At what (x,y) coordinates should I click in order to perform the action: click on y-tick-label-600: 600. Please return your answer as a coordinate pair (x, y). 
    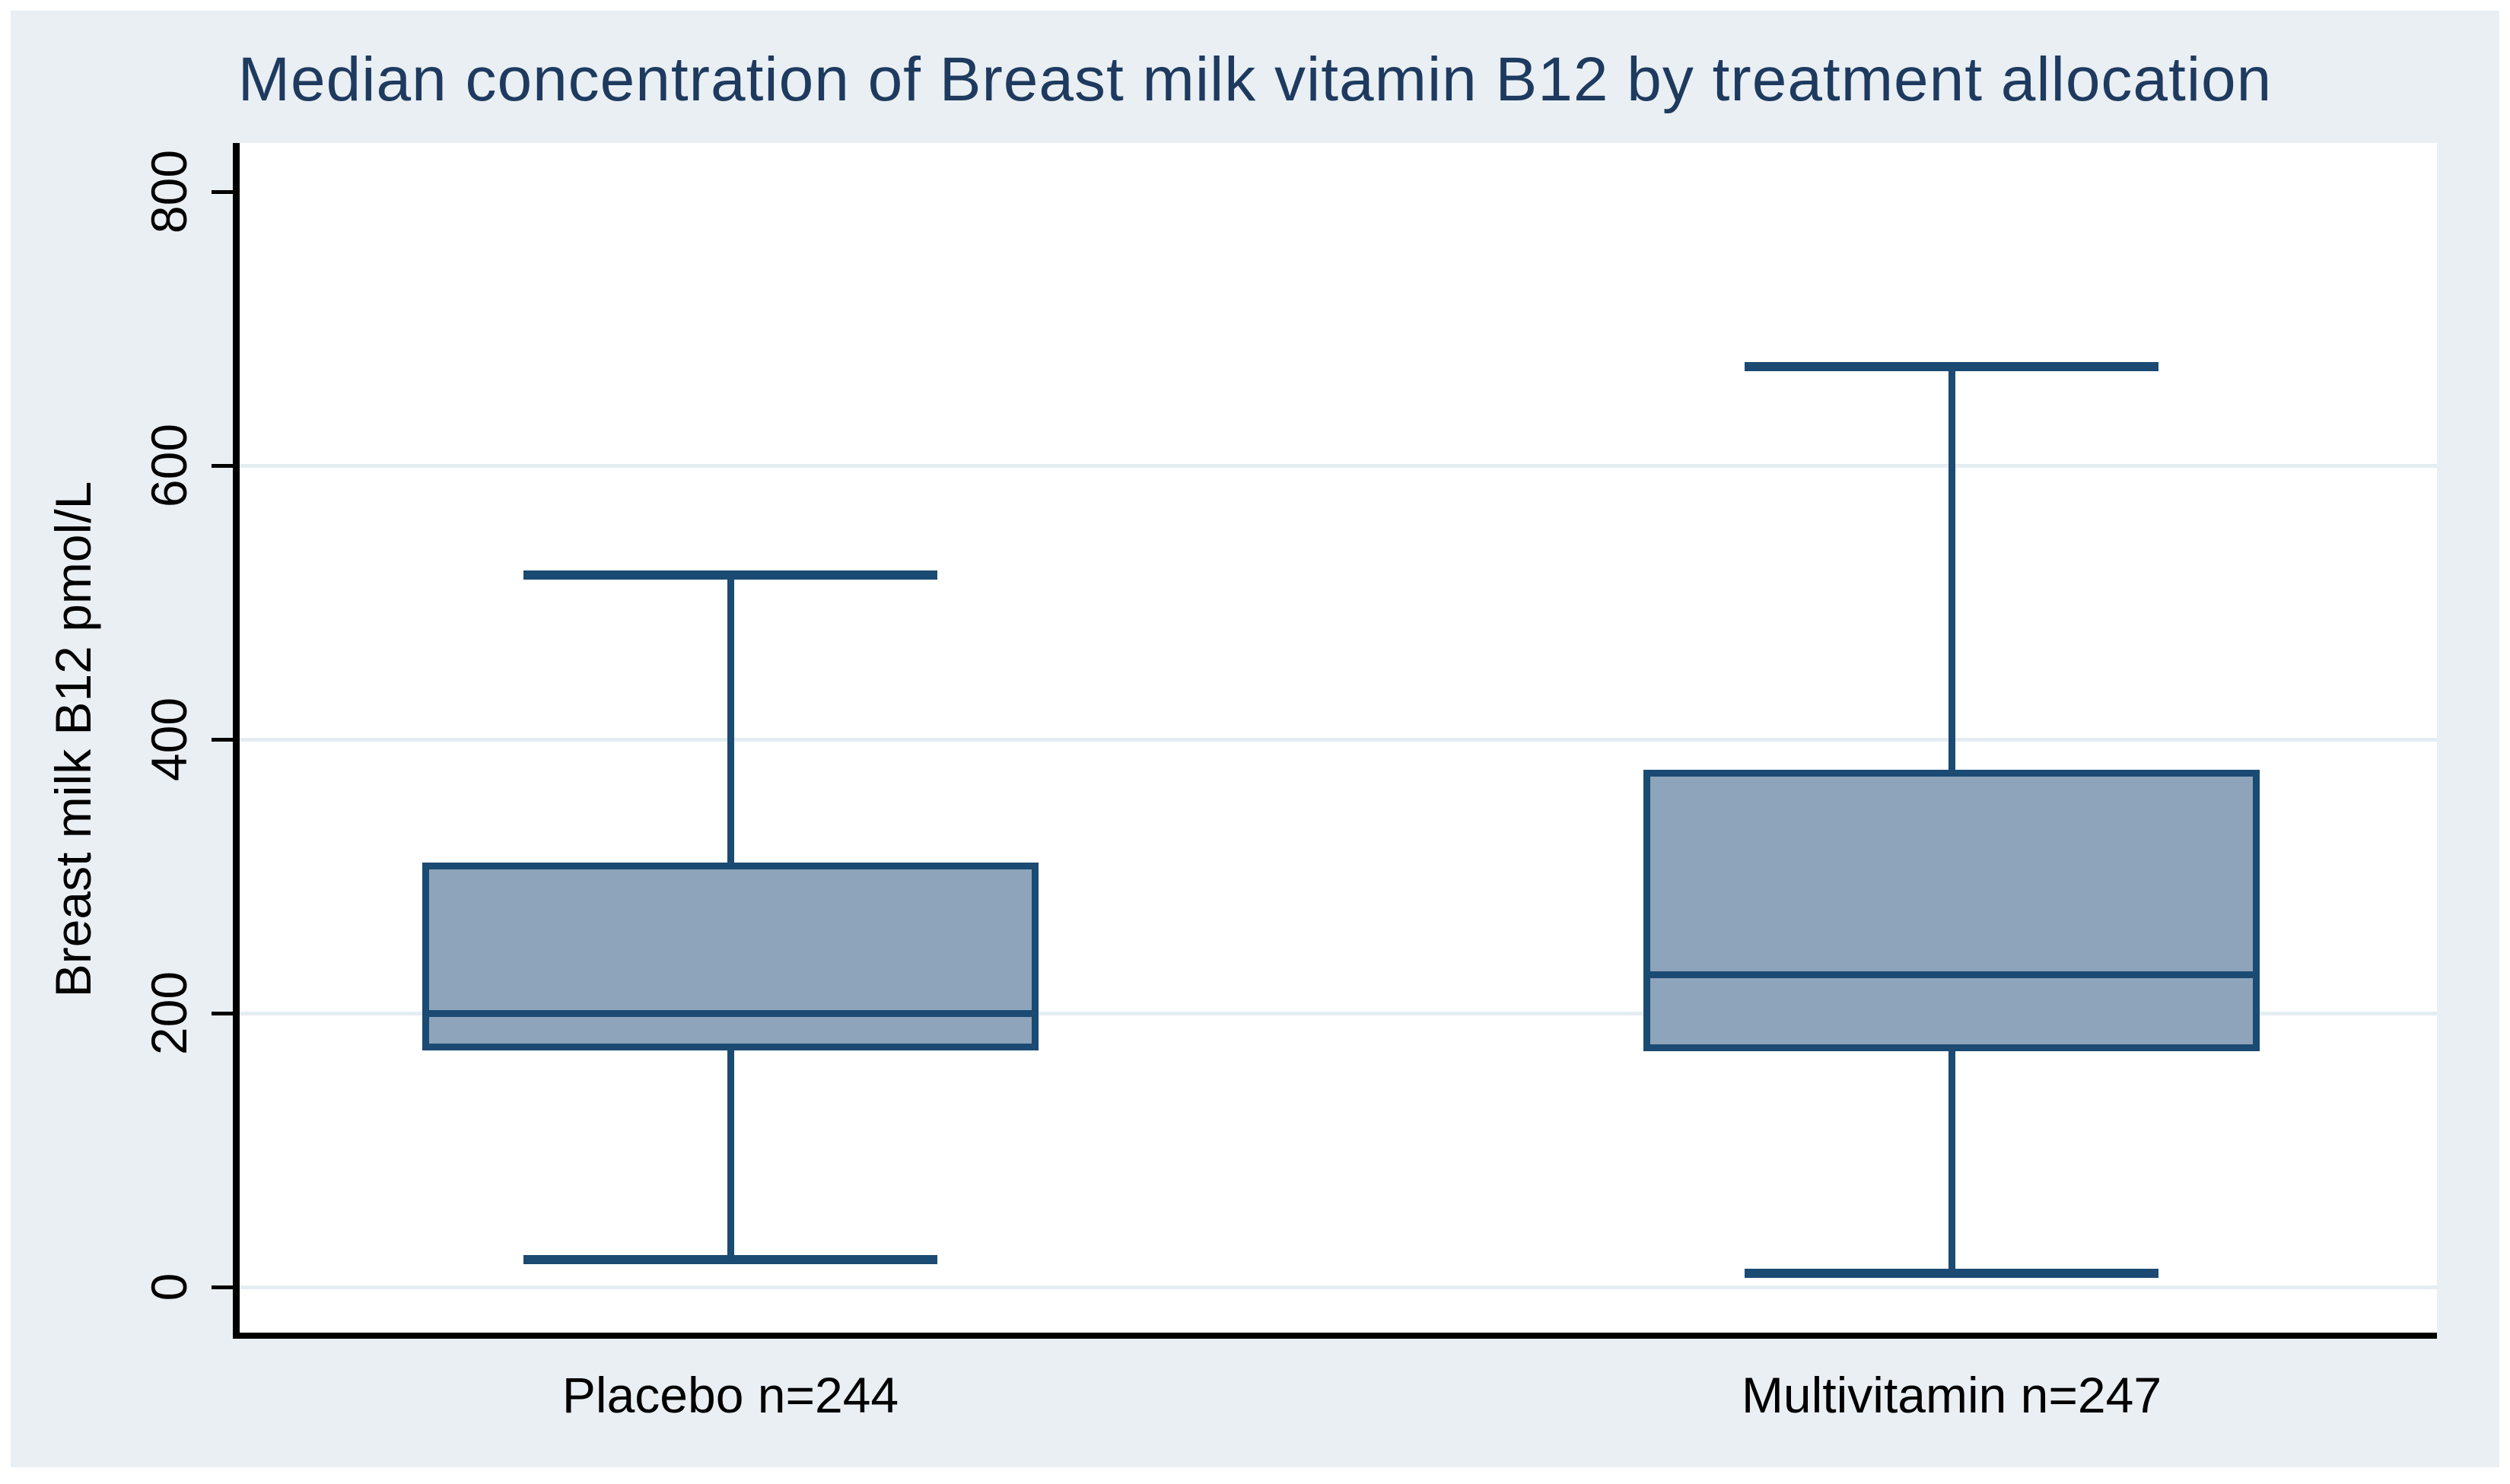
    Looking at the image, I should click on (169, 465).